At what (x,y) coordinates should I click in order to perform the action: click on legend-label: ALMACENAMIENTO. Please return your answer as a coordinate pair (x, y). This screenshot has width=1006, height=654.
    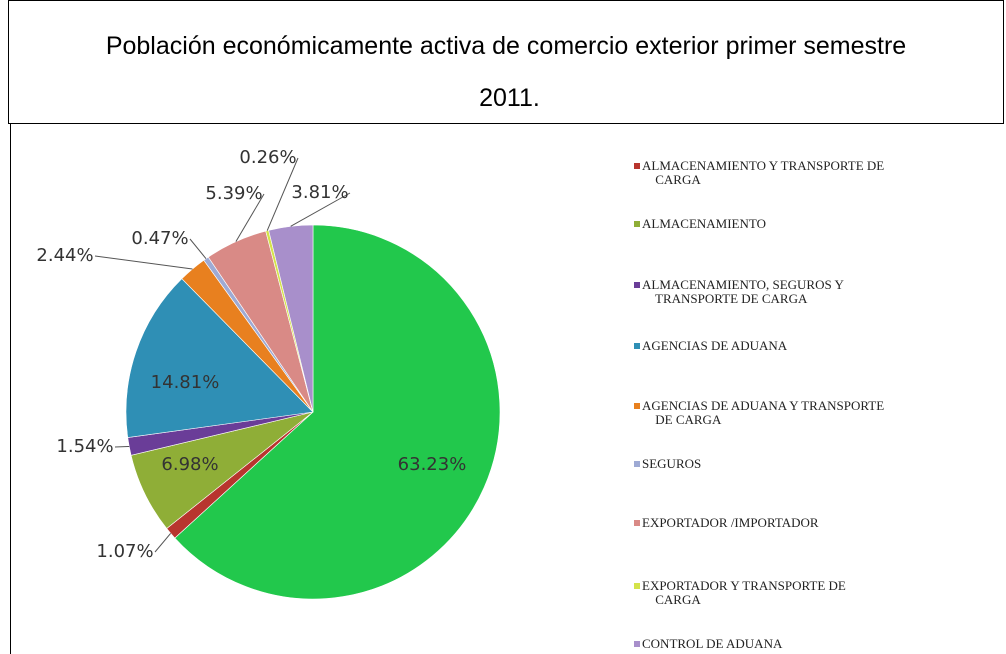
    Looking at the image, I should click on (704, 223).